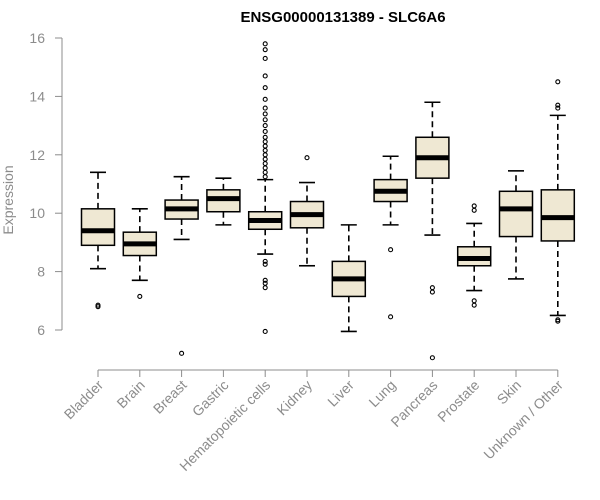  Describe the element at coordinates (523, 420) in the screenshot. I see `x-tick-label: Unknown / Other` at that location.